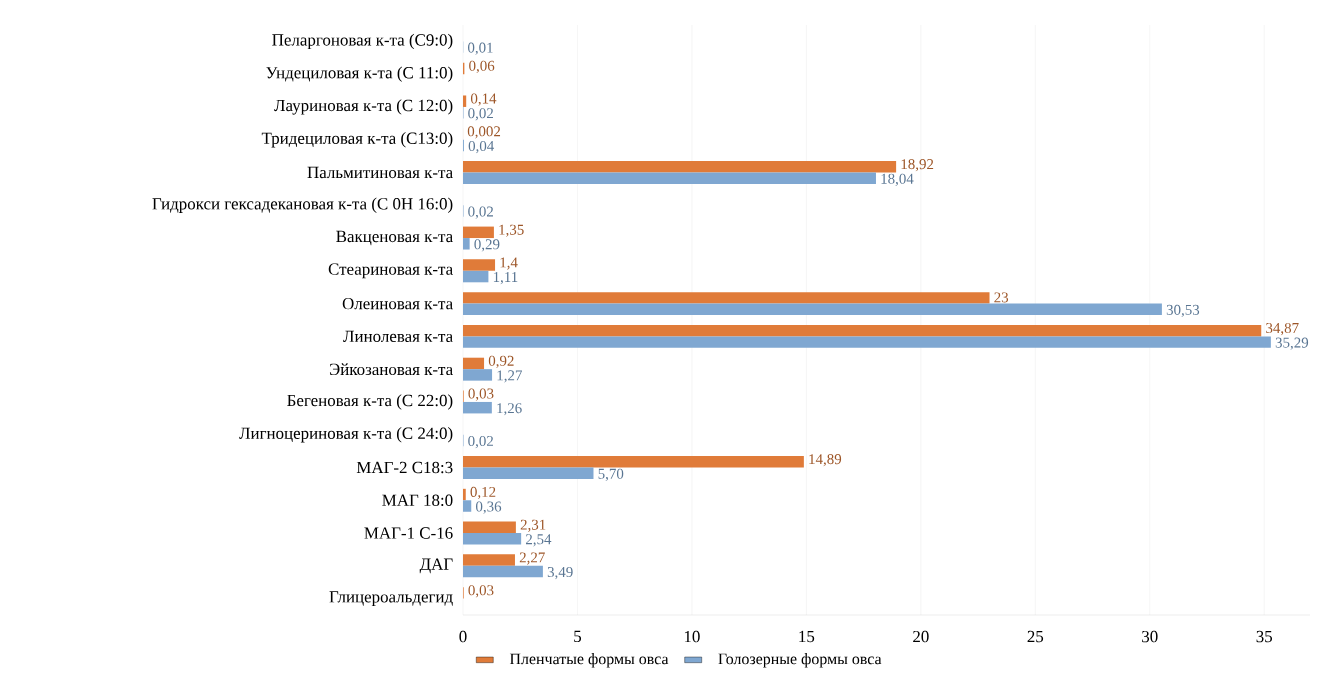  I want to click on data-label: 30,53, so click(1183, 311).